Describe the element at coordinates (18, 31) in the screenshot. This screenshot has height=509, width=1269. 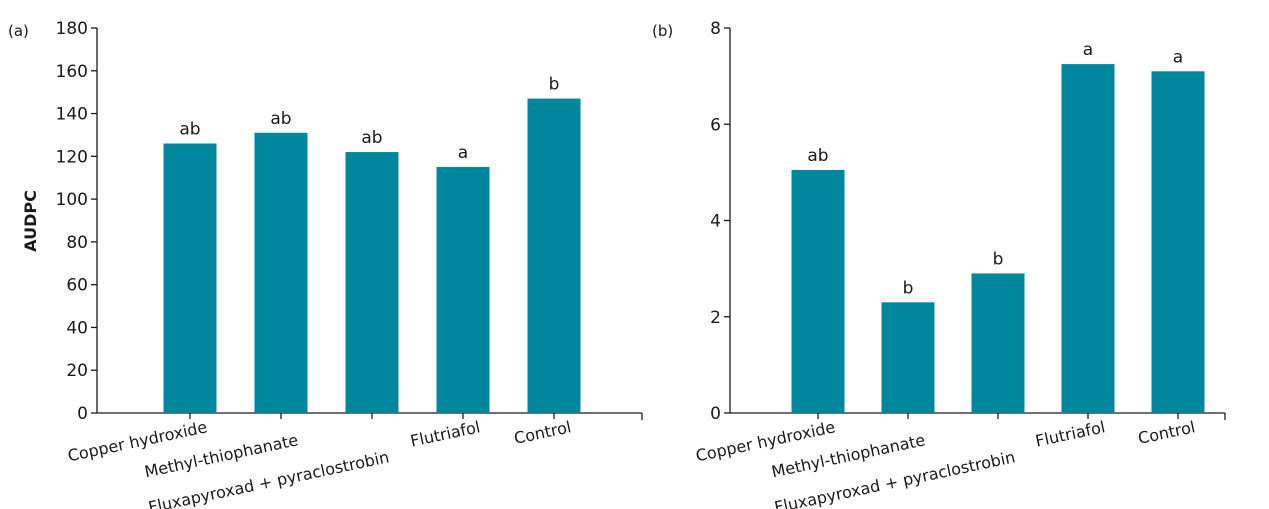
I see `panel-label: (a)` at that location.